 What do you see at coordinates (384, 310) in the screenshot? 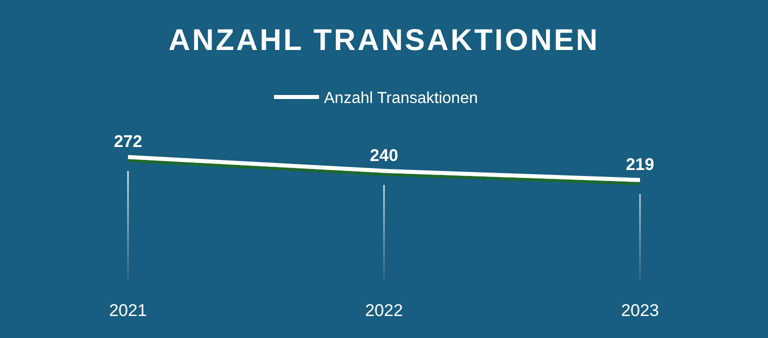
I see `x-tick-label: 2022` at bounding box center [384, 310].